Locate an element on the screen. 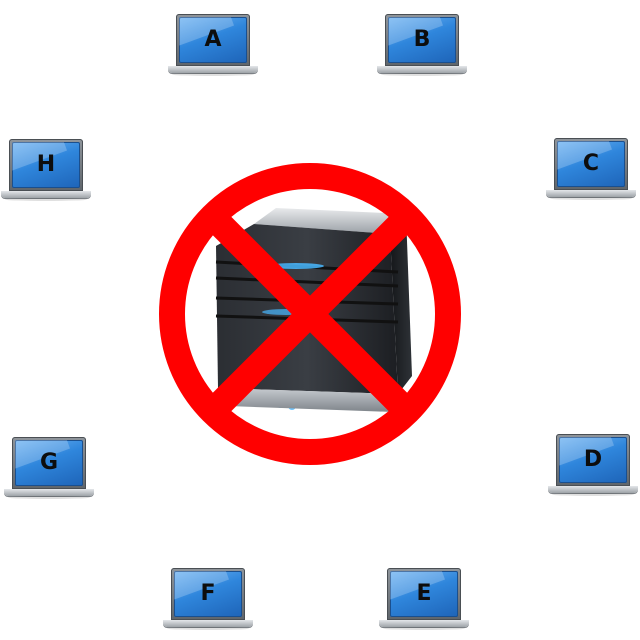  laptop-node-f: F is located at coordinates (208, 599).